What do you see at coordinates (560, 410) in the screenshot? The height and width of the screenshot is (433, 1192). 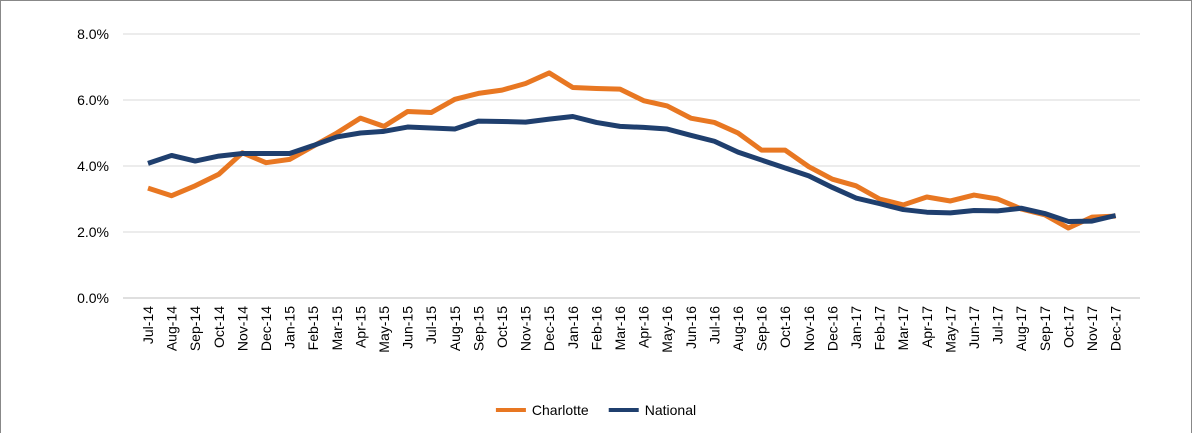 I see `legend-label: Charlotte` at bounding box center [560, 410].